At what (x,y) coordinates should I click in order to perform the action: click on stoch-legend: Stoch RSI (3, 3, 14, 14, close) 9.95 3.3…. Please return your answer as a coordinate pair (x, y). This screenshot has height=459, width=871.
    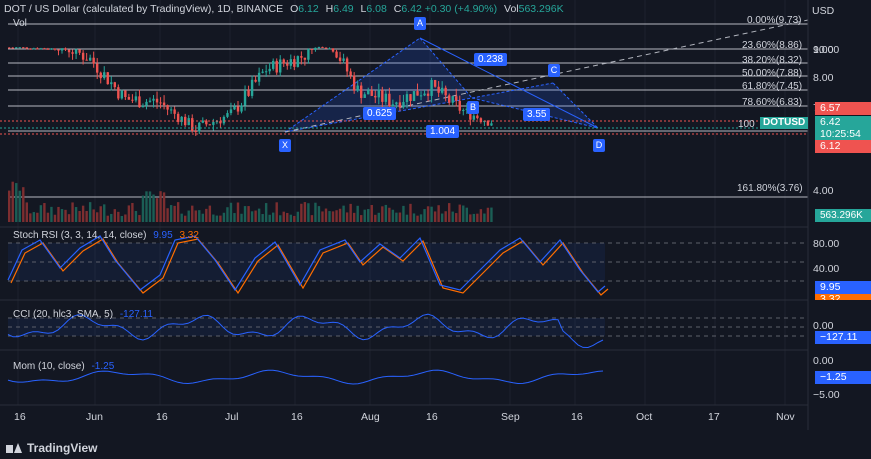
    Looking at the image, I should click on (106, 235).